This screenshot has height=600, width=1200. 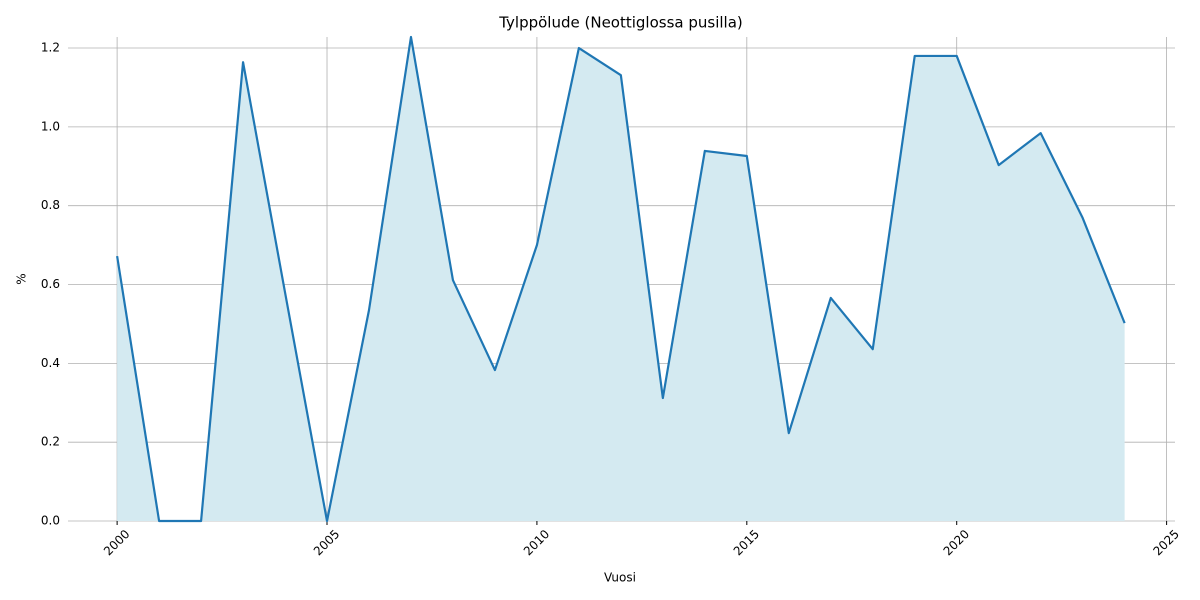 I want to click on x-tick-label: 2000, so click(x=116, y=542).